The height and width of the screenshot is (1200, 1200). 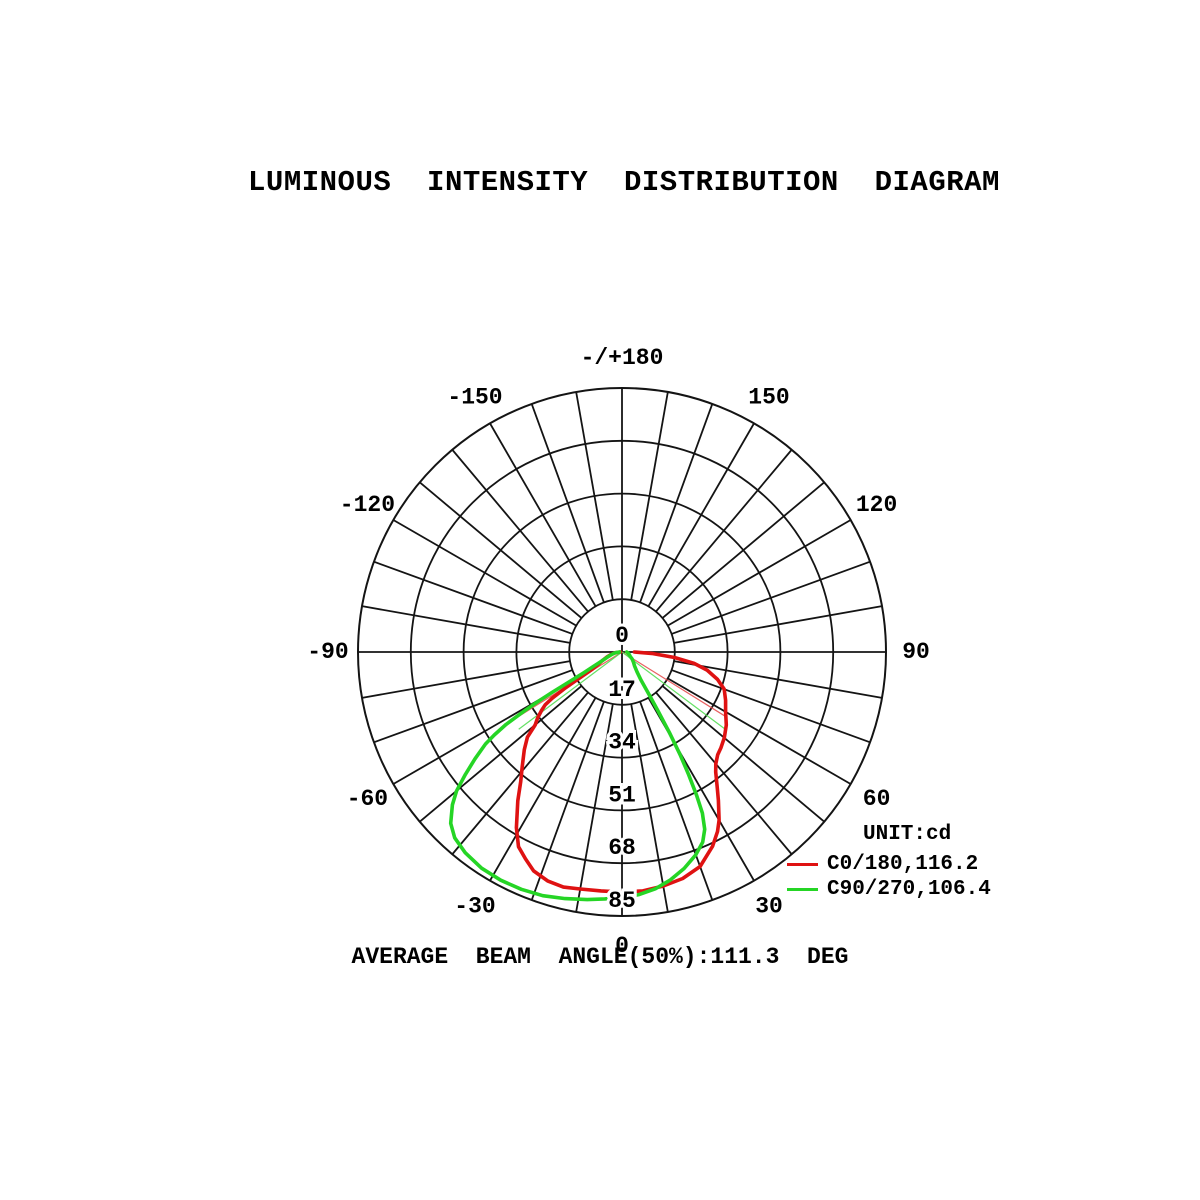 What do you see at coordinates (802, 864) in the screenshot?
I see `red-series-swatch-icon` at bounding box center [802, 864].